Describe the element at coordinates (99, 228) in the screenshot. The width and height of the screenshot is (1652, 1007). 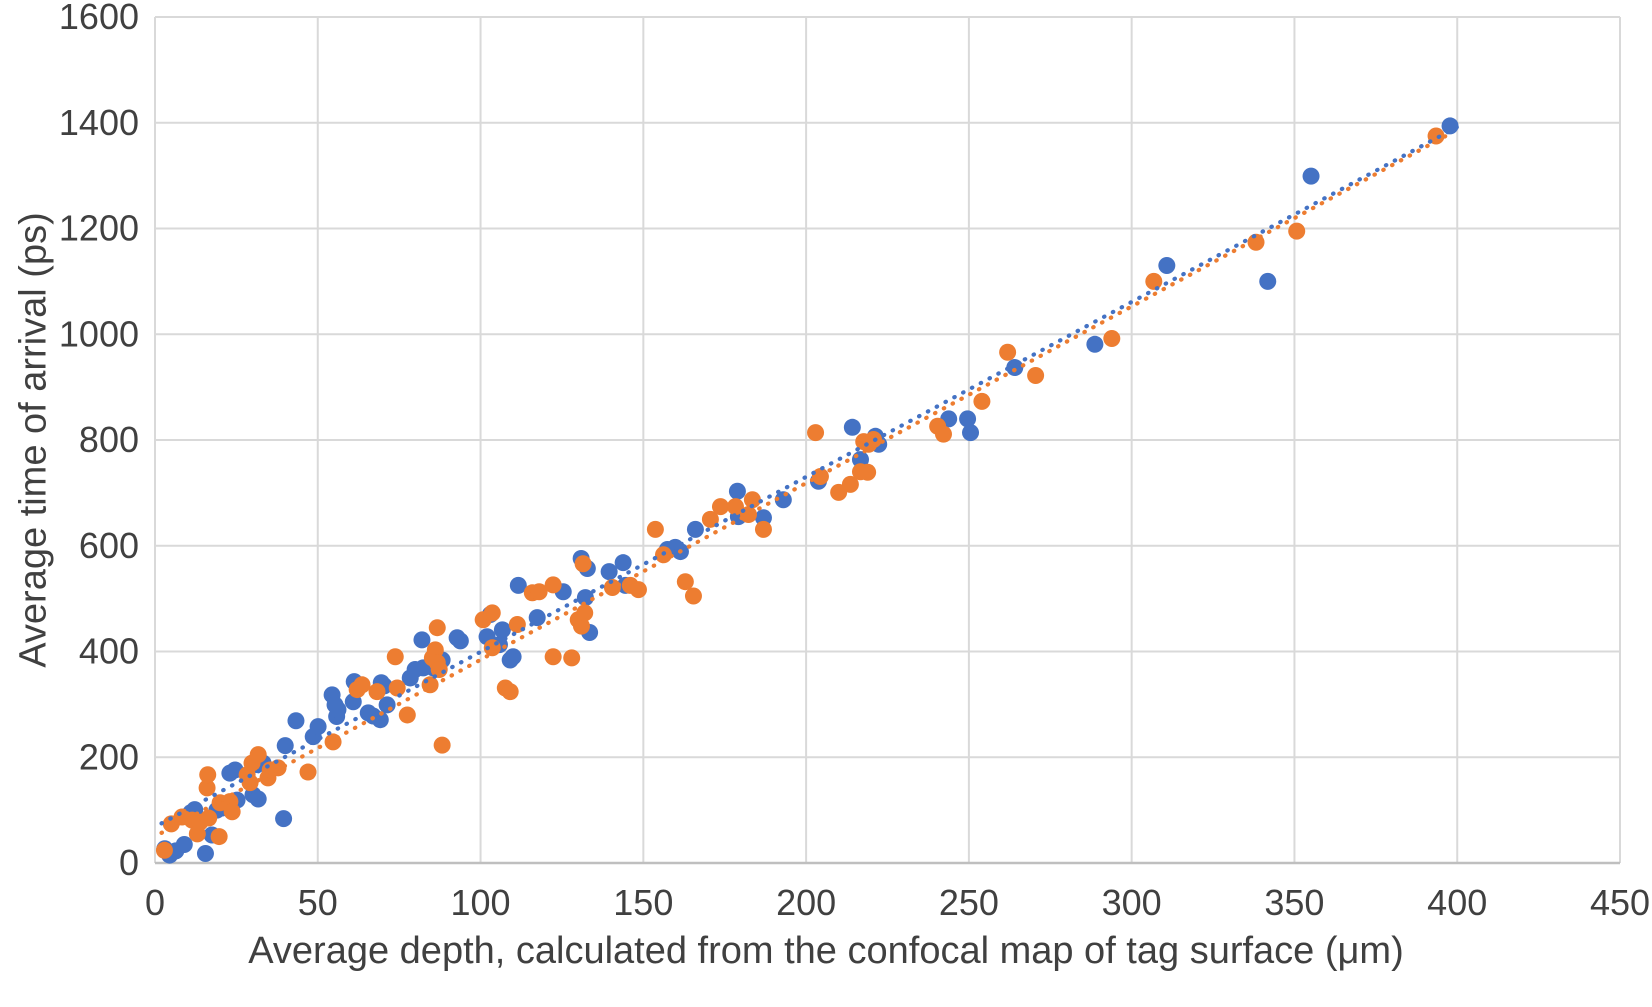
I see `y-tick-label: 1200` at that location.